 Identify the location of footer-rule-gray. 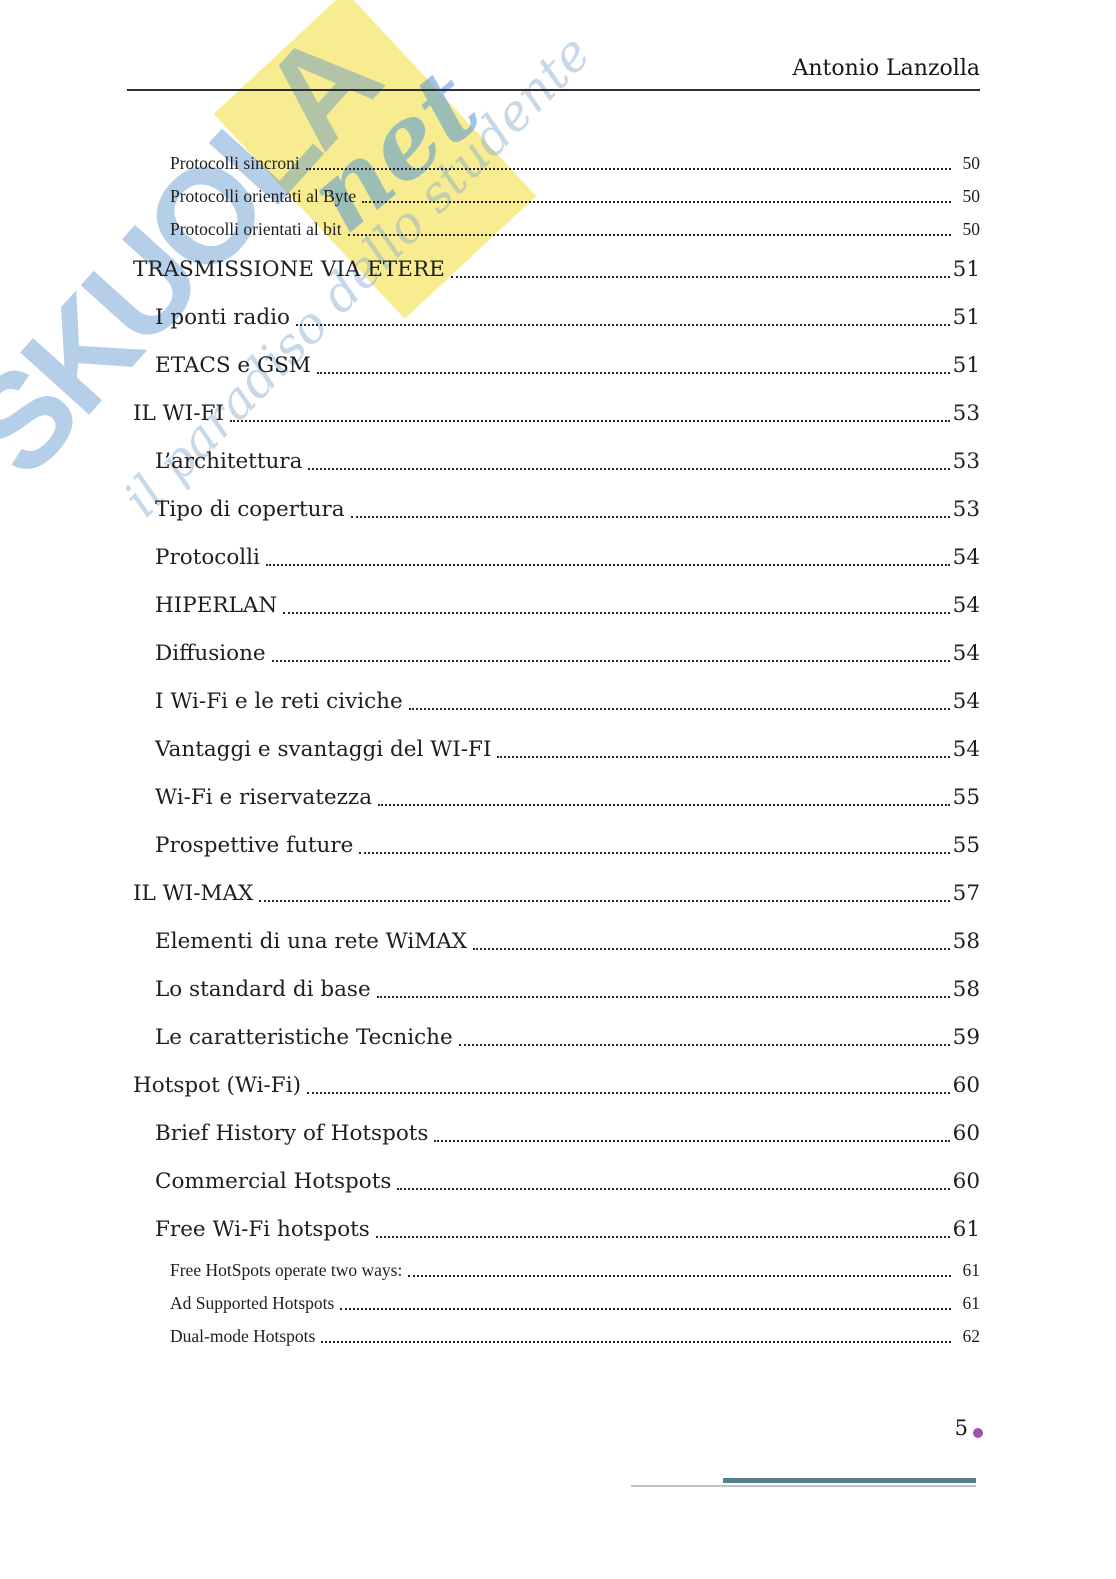
(803, 1486).